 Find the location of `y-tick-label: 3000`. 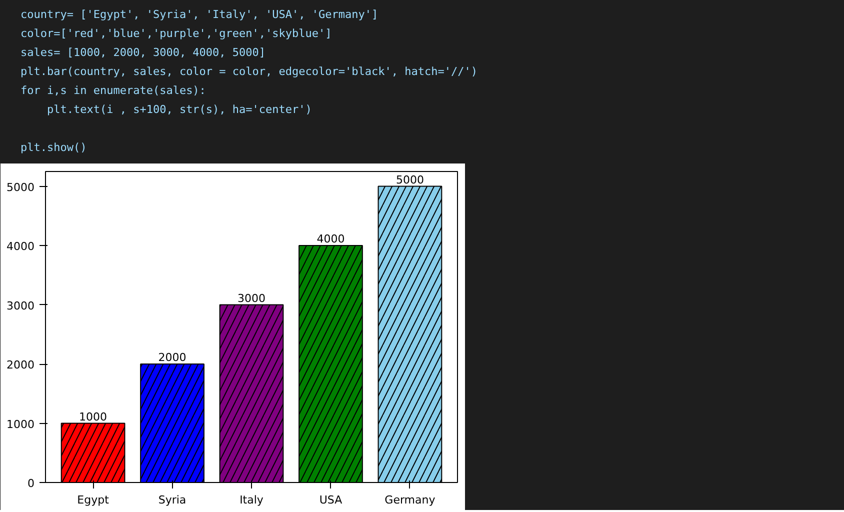

y-tick-label: 3000 is located at coordinates (20, 305).